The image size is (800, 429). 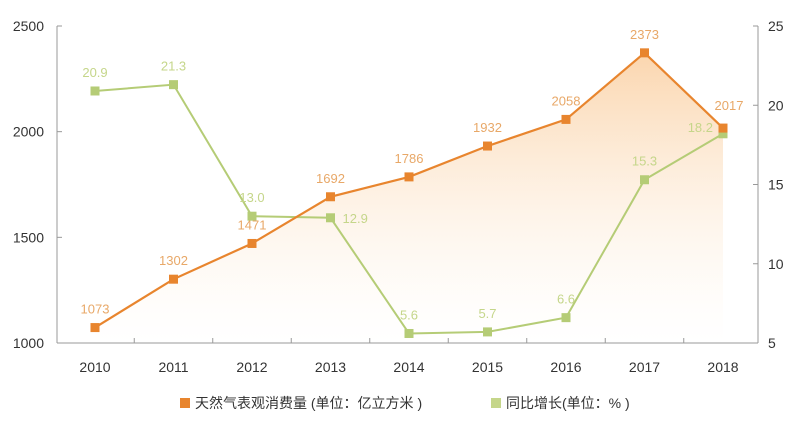 I want to click on legend-label-consumption: 天然气表观消费量 (单位：亿立方米 ), so click(x=308, y=403).